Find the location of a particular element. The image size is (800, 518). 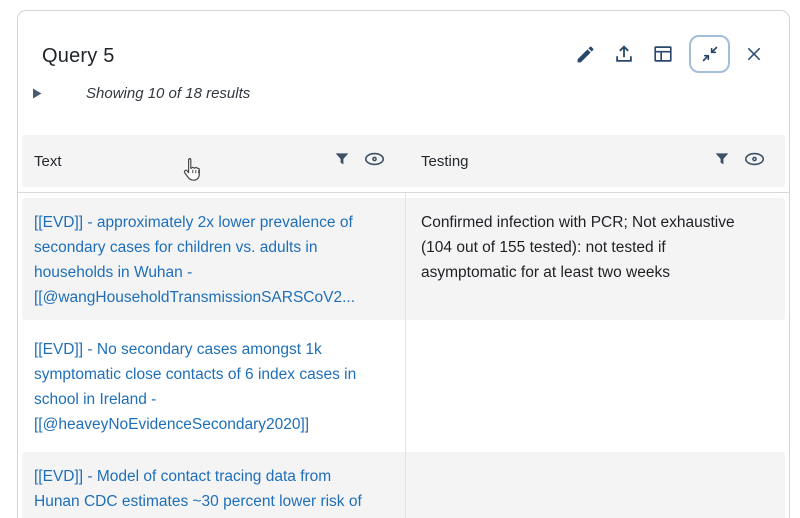

close-icon is located at coordinates (754, 54).